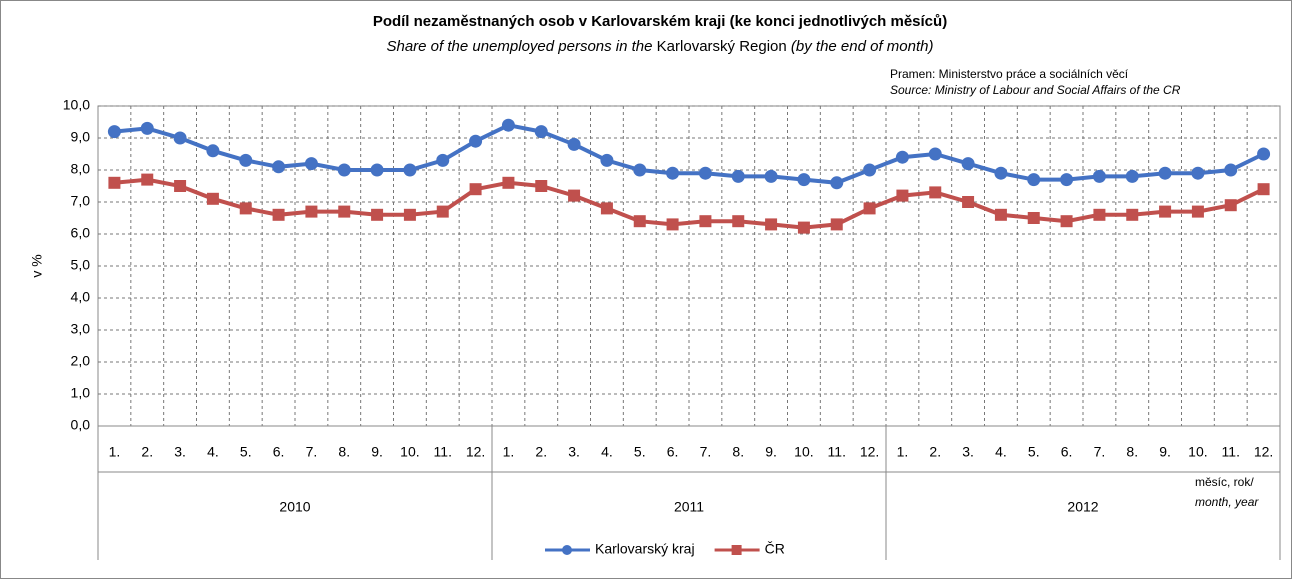  What do you see at coordinates (775, 549) in the screenshot?
I see `legend-label: ČR` at bounding box center [775, 549].